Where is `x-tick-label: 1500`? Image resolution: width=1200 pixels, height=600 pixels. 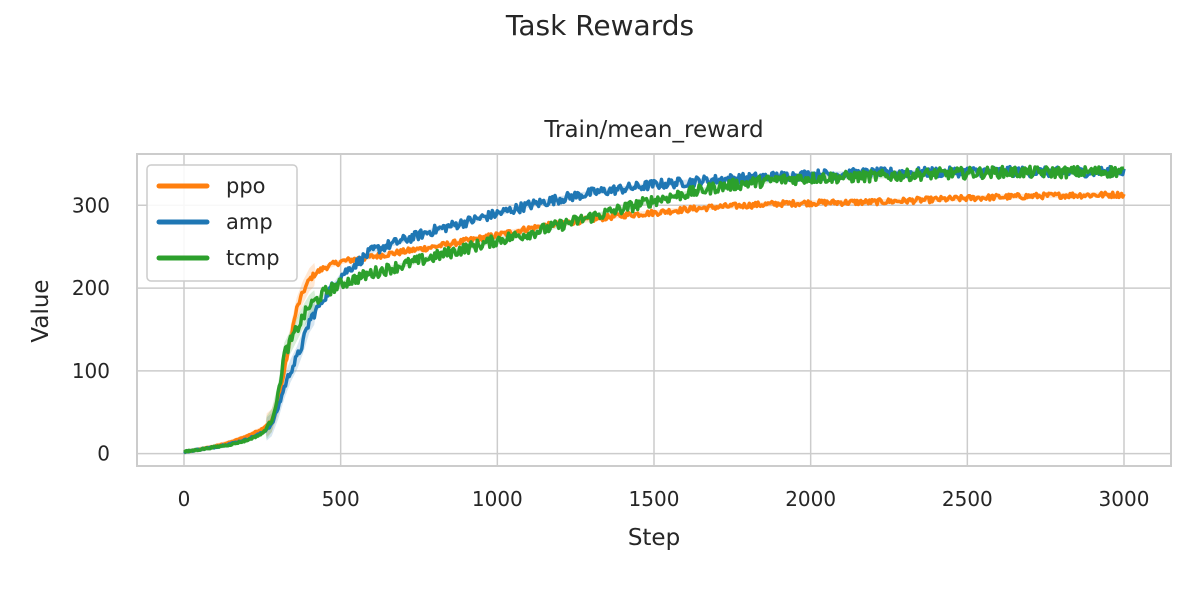
x-tick-label: 1500 is located at coordinates (654, 499).